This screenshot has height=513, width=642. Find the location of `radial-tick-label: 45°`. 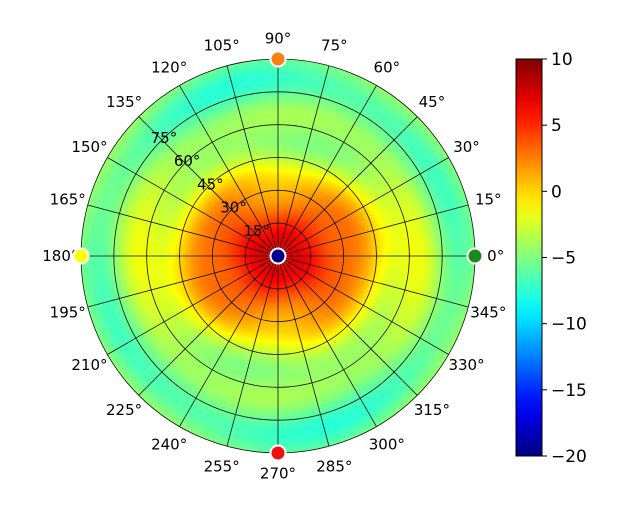

radial-tick-label: 45° is located at coordinates (210, 184).